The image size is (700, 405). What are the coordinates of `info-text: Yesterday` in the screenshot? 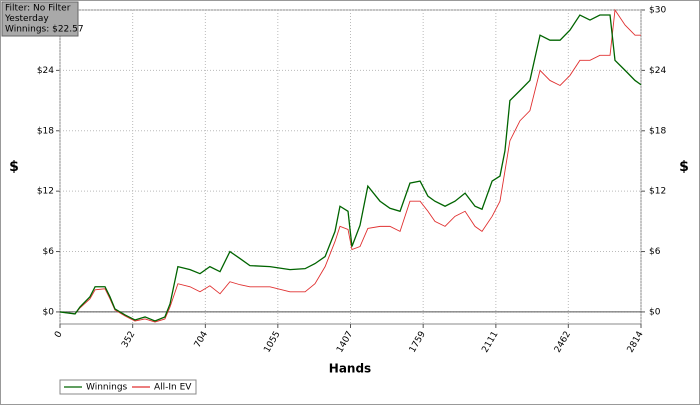 It's located at (26, 19).